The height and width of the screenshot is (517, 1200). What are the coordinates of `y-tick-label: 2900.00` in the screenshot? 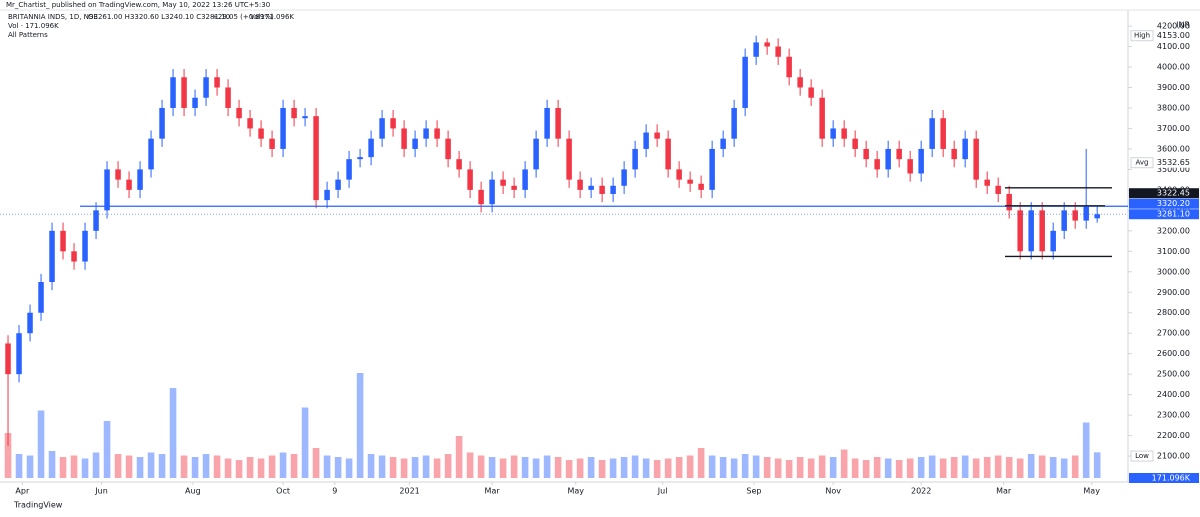 It's located at (1173, 292).